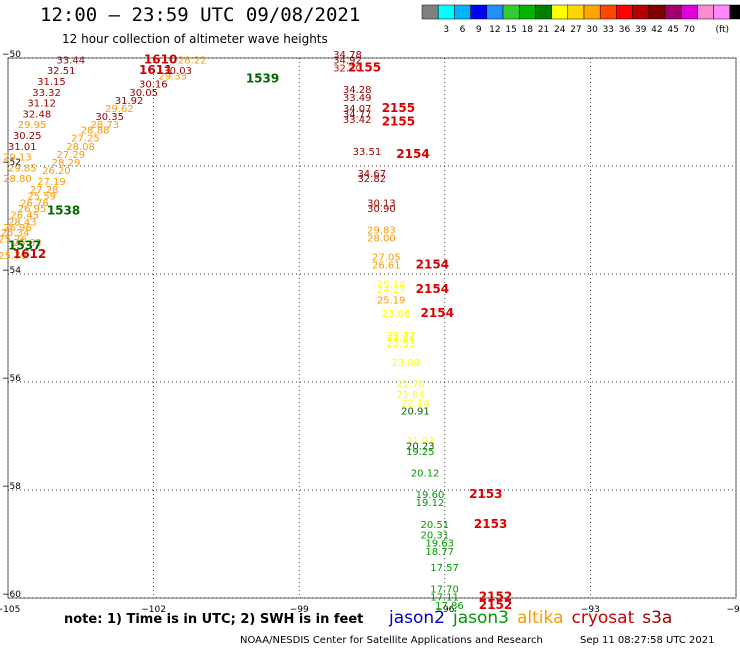  What do you see at coordinates (13, 240) in the screenshot?
I see `wave-height-label: 25.76` at bounding box center [13, 240].